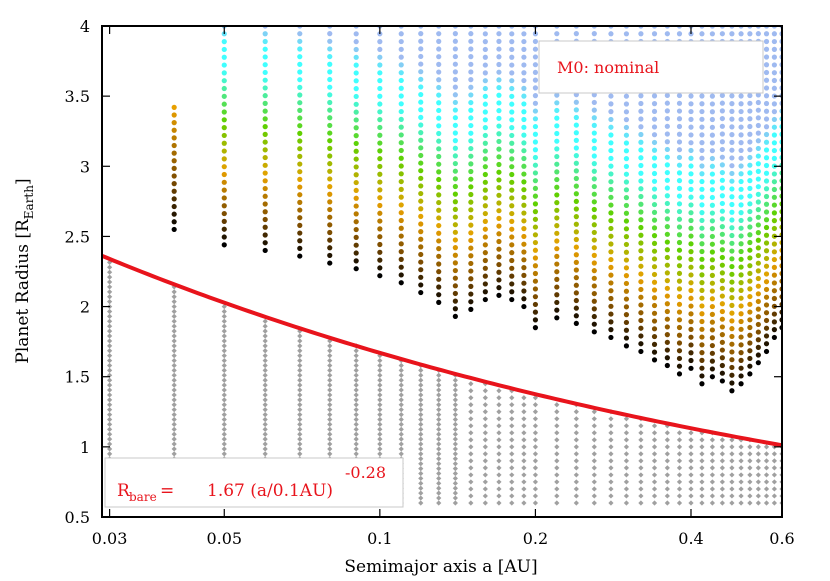 The width and height of the screenshot is (830, 581). Describe the element at coordinates (23, 181) in the screenshot. I see `y-axis-title-close: ]` at that location.